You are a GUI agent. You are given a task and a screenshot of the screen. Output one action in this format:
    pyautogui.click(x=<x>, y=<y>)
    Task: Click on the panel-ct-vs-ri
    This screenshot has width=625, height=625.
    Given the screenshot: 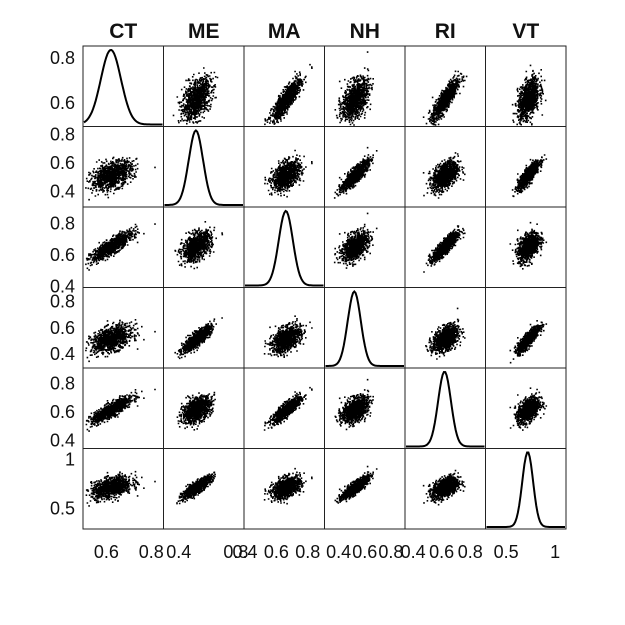 What is the action you would take?
    pyautogui.click(x=445, y=86)
    